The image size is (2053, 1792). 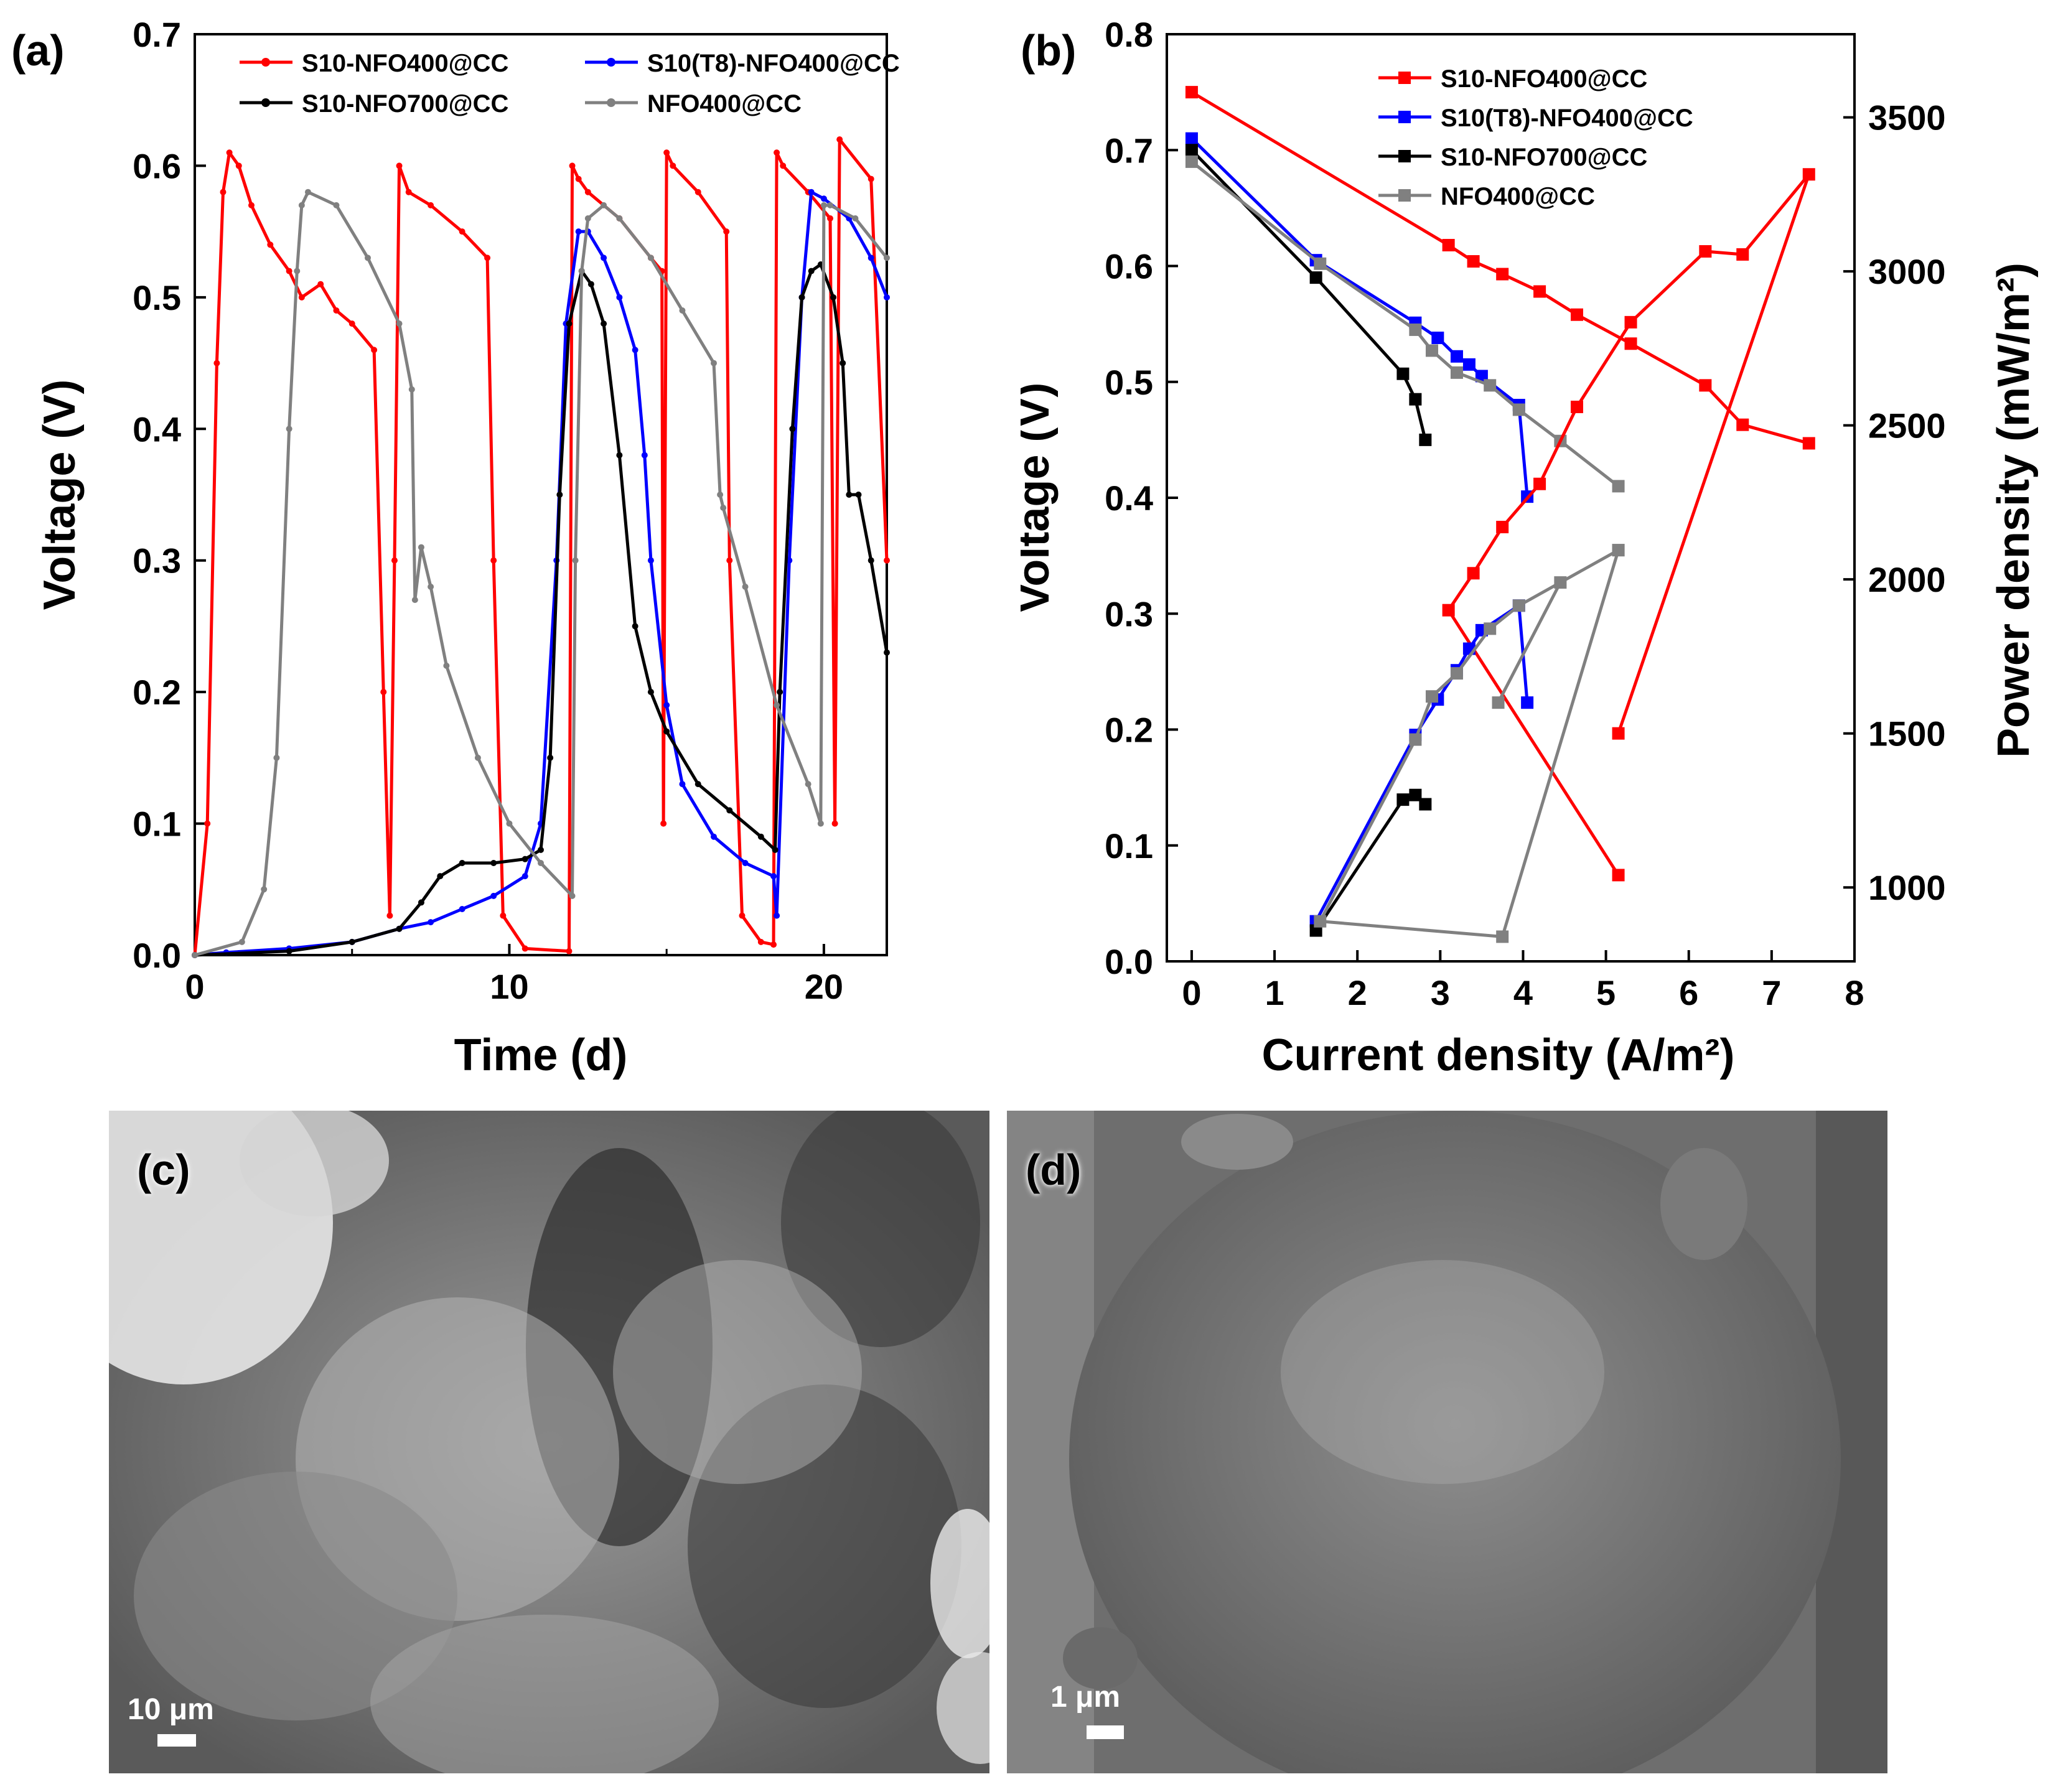 I want to click on x-tick-label-b: 2, so click(x=1357, y=992).